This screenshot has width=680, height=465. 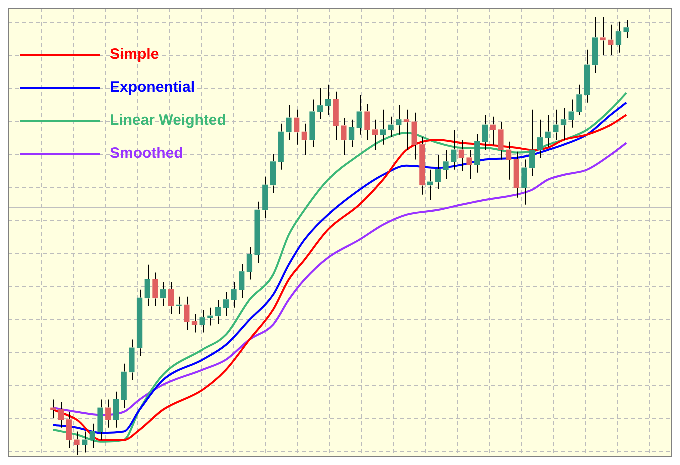 What do you see at coordinates (153, 87) in the screenshot?
I see `text: Exponential` at bounding box center [153, 87].